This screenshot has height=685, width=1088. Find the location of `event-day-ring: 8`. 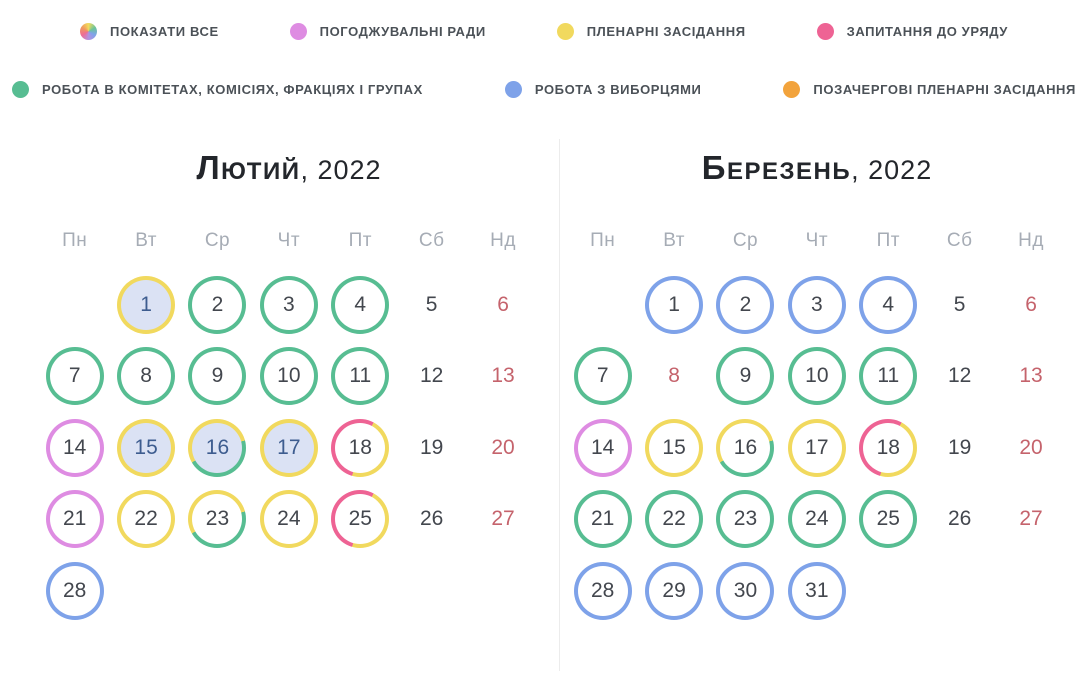

event-day-ring: 8 is located at coordinates (146, 376).